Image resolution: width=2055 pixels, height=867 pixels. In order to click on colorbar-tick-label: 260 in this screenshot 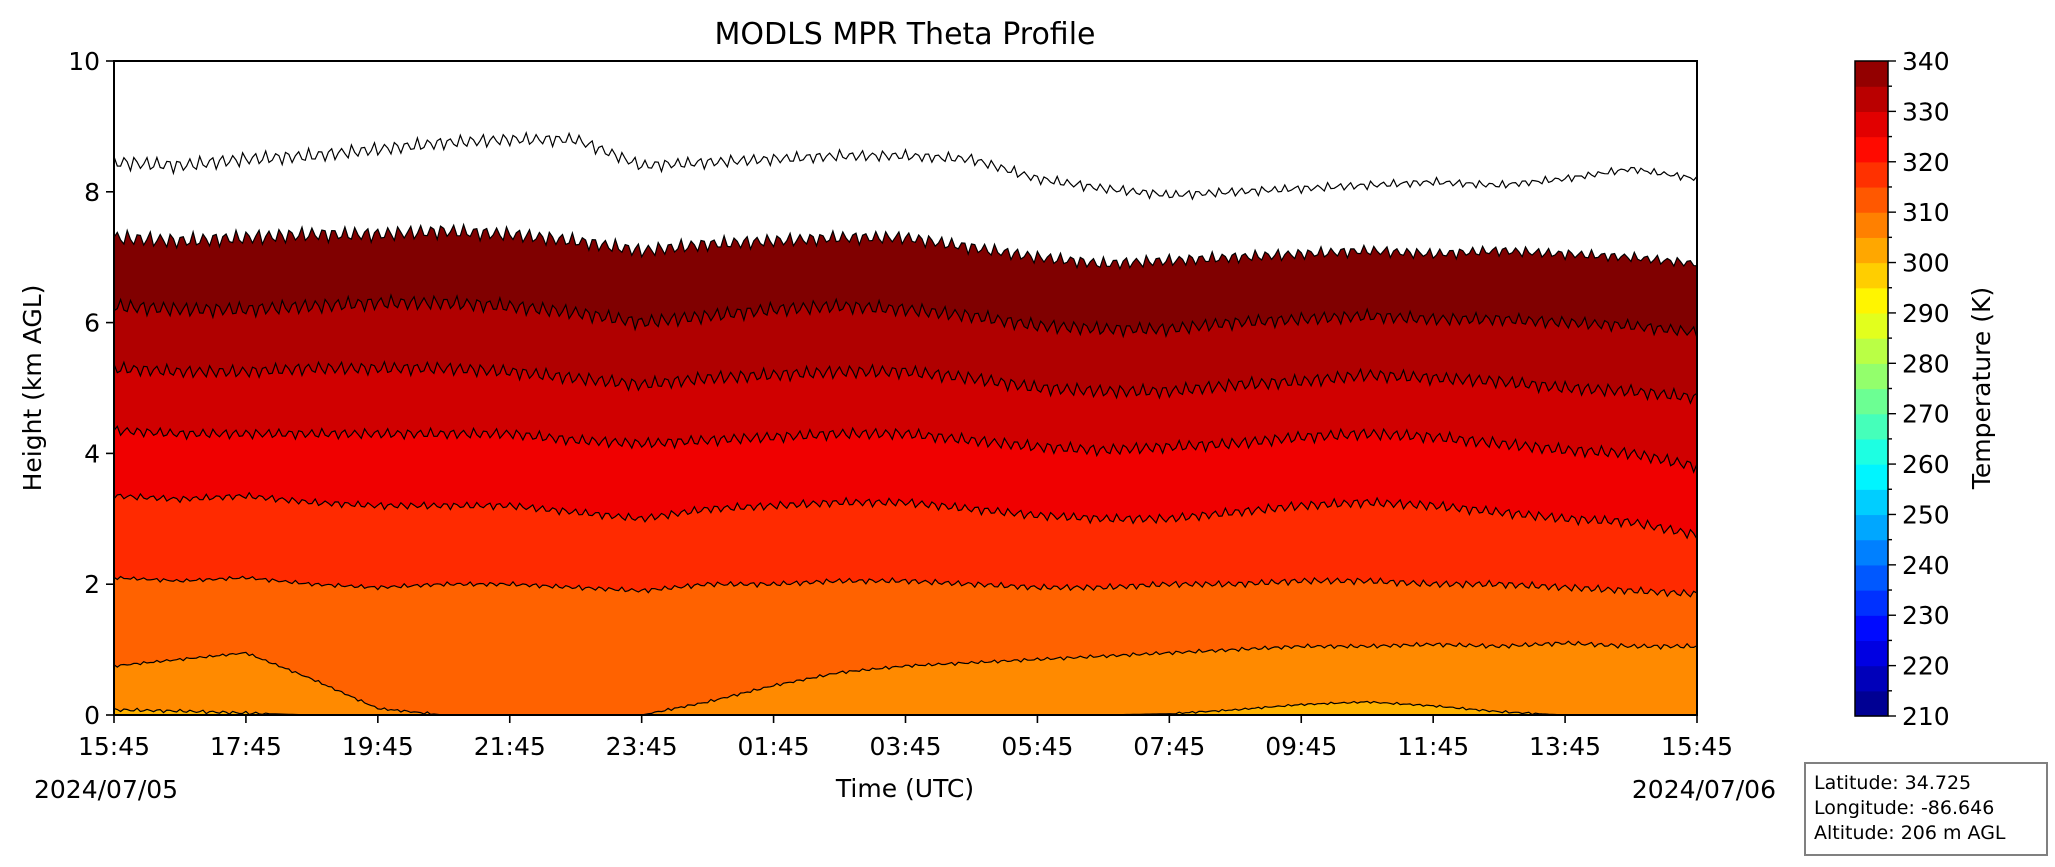, I will do `click(1926, 464)`.